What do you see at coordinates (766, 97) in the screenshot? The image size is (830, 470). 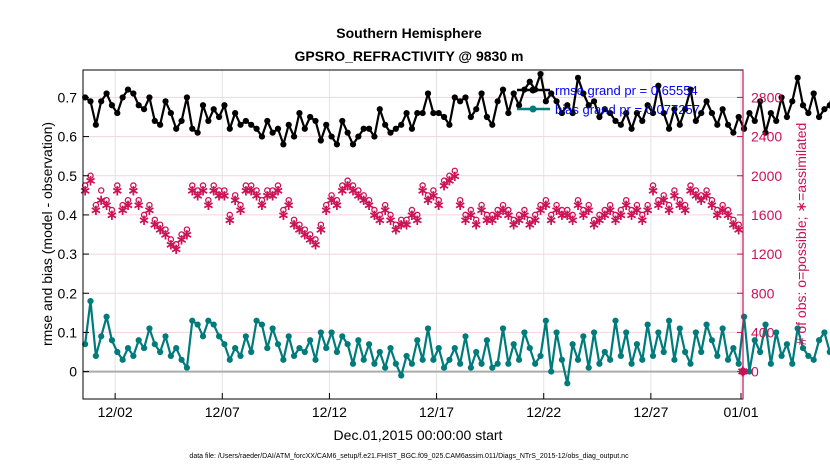 I see `y2-tick-label: 2800` at bounding box center [766, 97].